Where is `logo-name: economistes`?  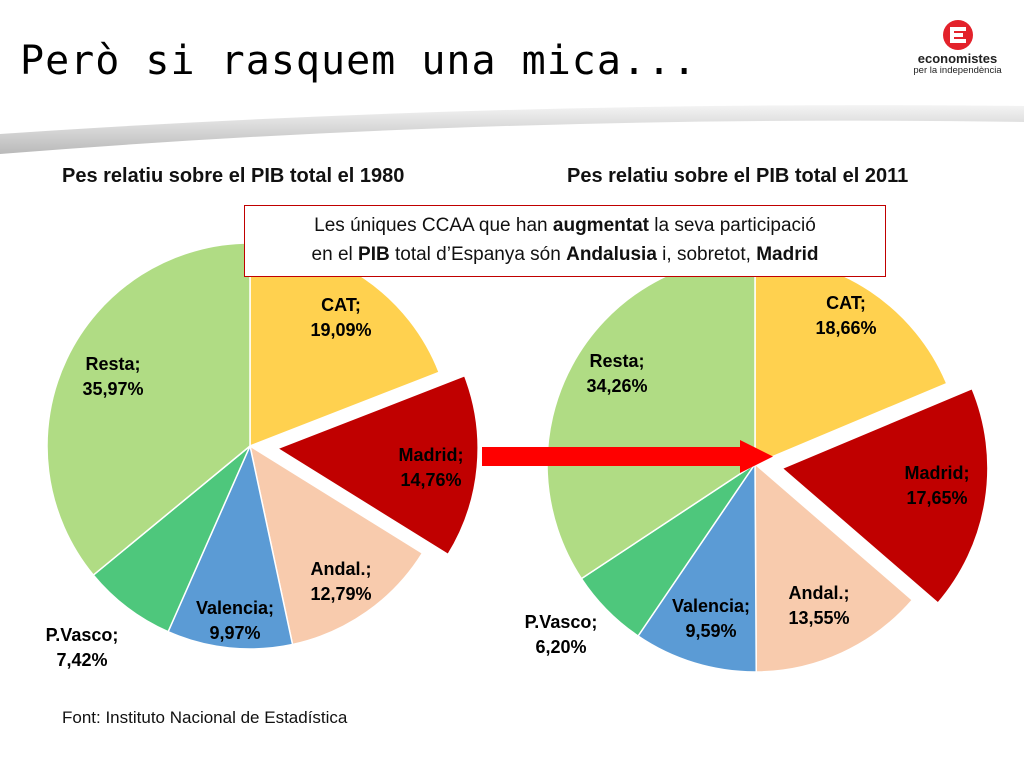 logo-name: economistes is located at coordinates (957, 58).